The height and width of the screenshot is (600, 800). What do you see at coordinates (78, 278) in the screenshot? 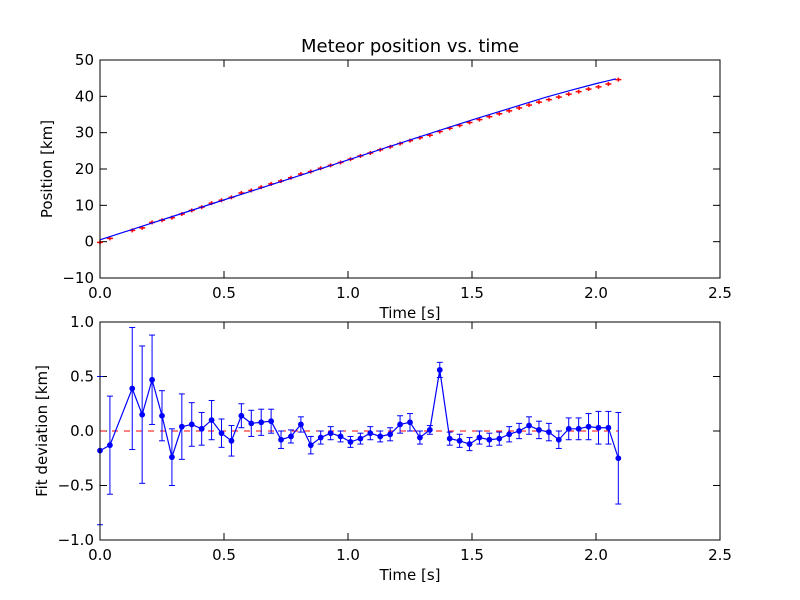
I see `y-tick-label: −10` at bounding box center [78, 278].